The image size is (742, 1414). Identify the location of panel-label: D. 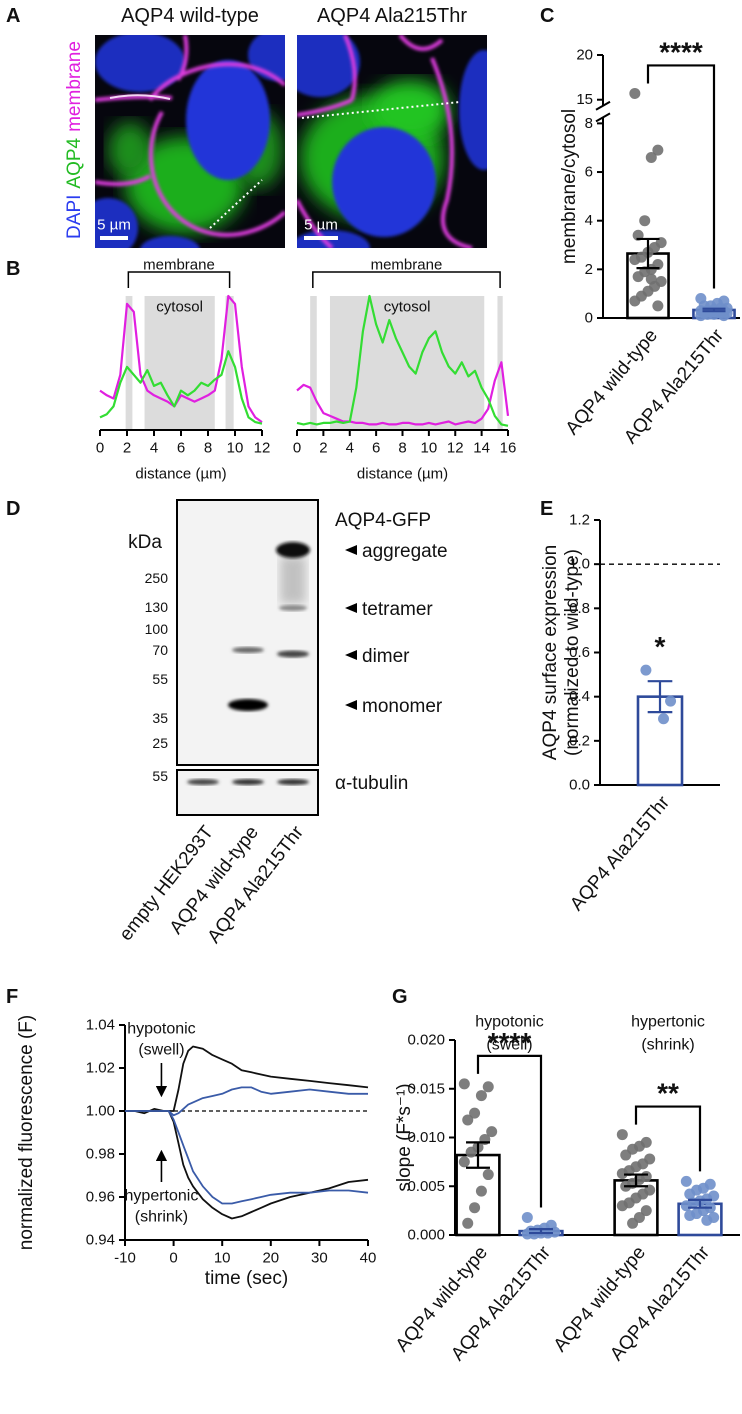
(13, 509).